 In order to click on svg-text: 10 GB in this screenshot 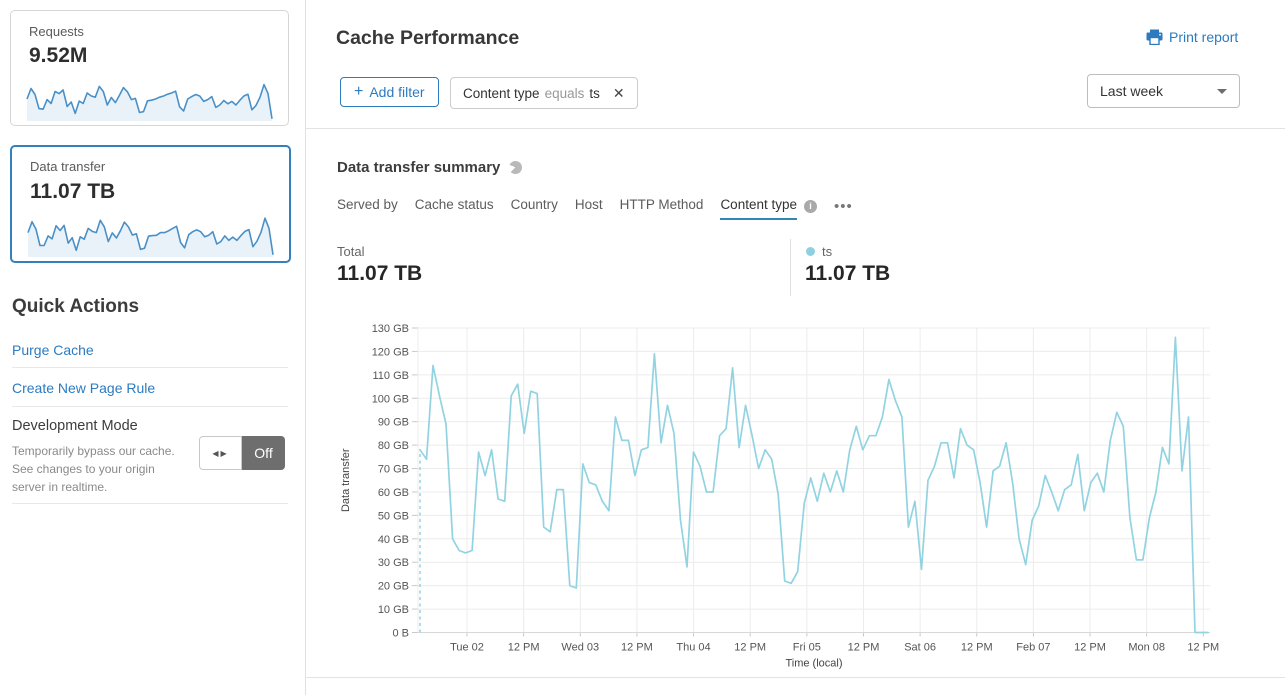, I will do `click(393, 610)`.